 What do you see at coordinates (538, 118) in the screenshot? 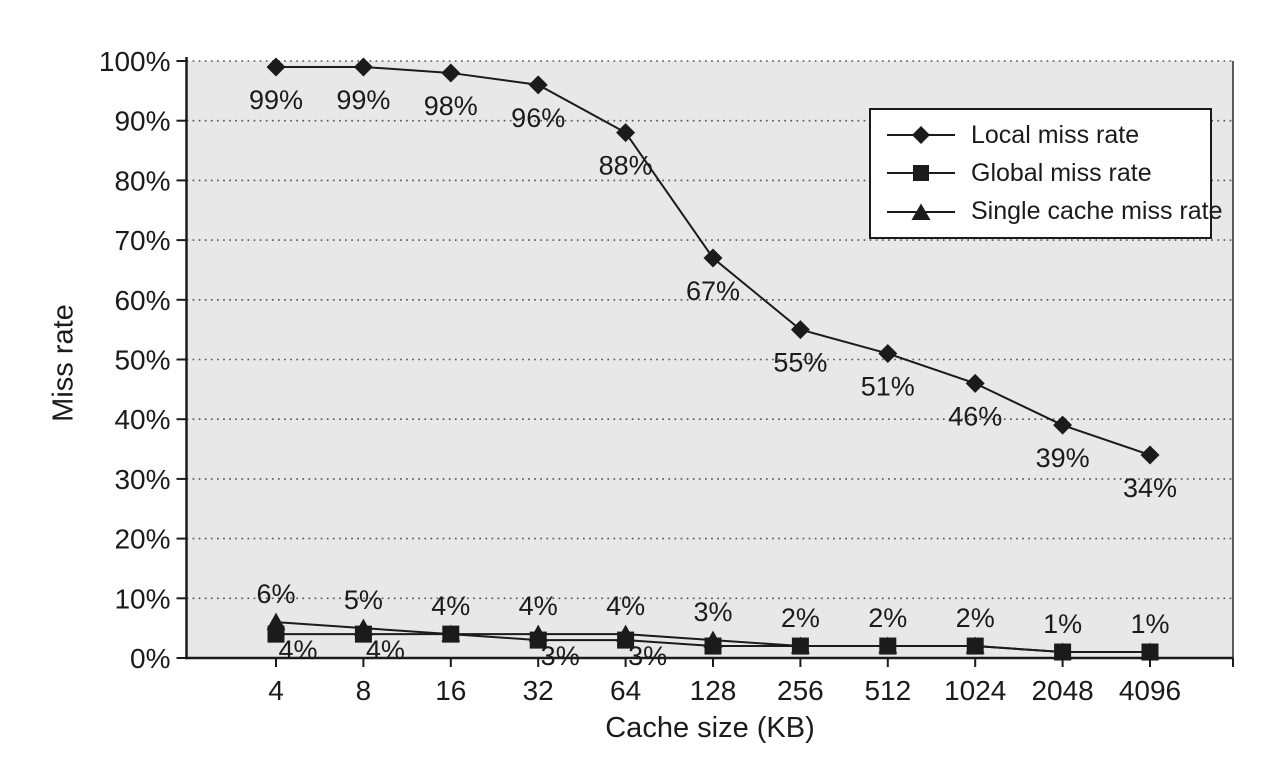
I see `point-label: 96%` at bounding box center [538, 118].